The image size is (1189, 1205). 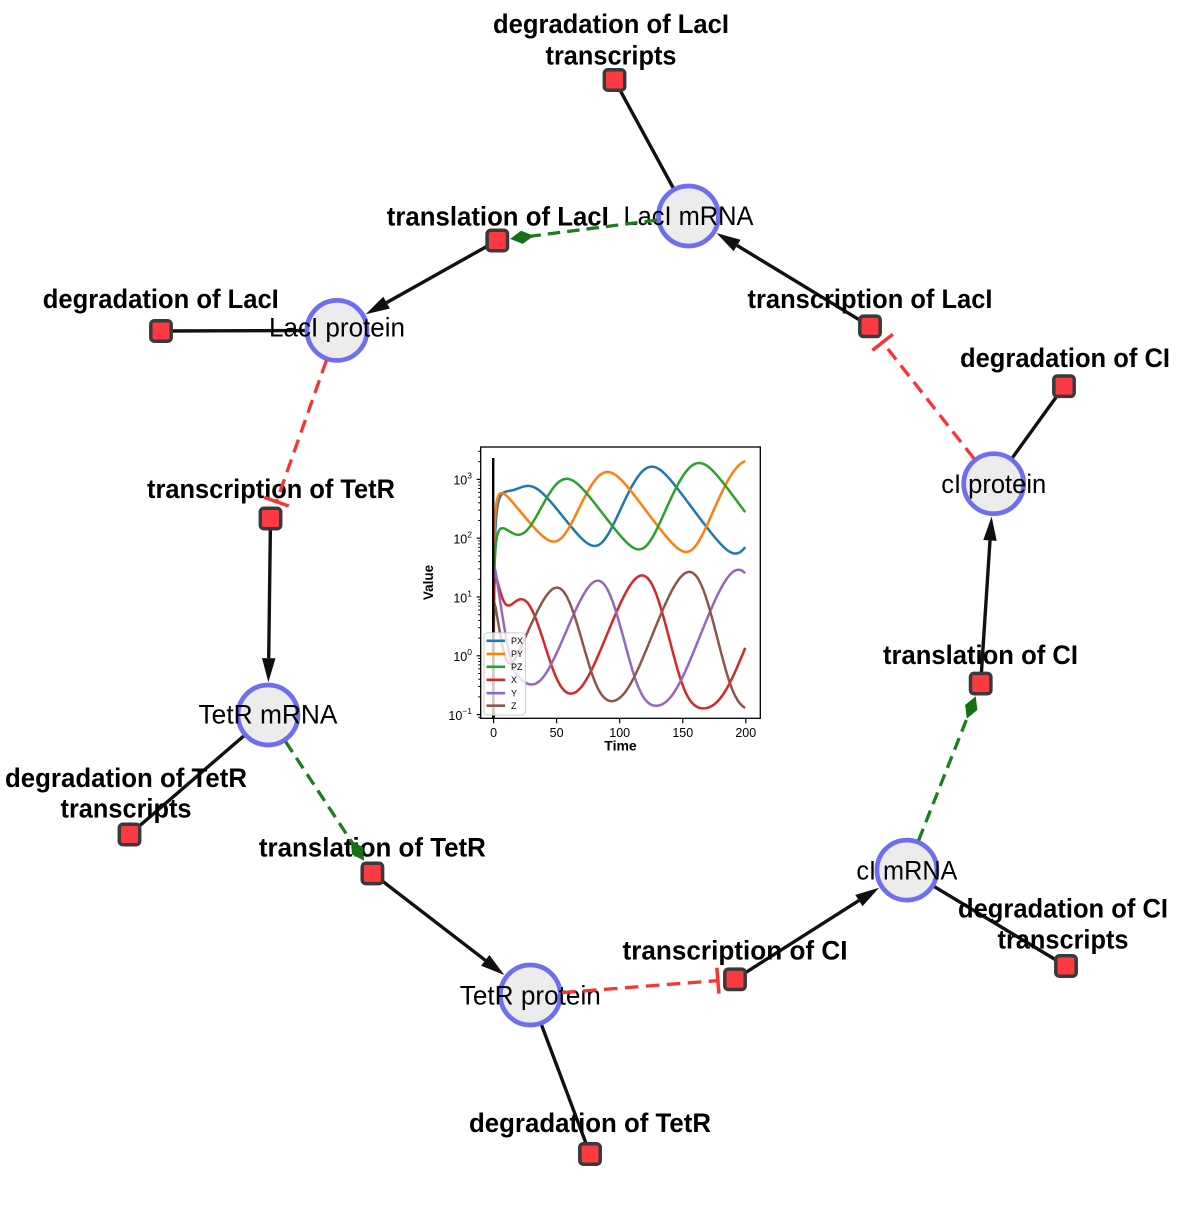 I want to click on svg-text: Y, so click(x=514, y=693).